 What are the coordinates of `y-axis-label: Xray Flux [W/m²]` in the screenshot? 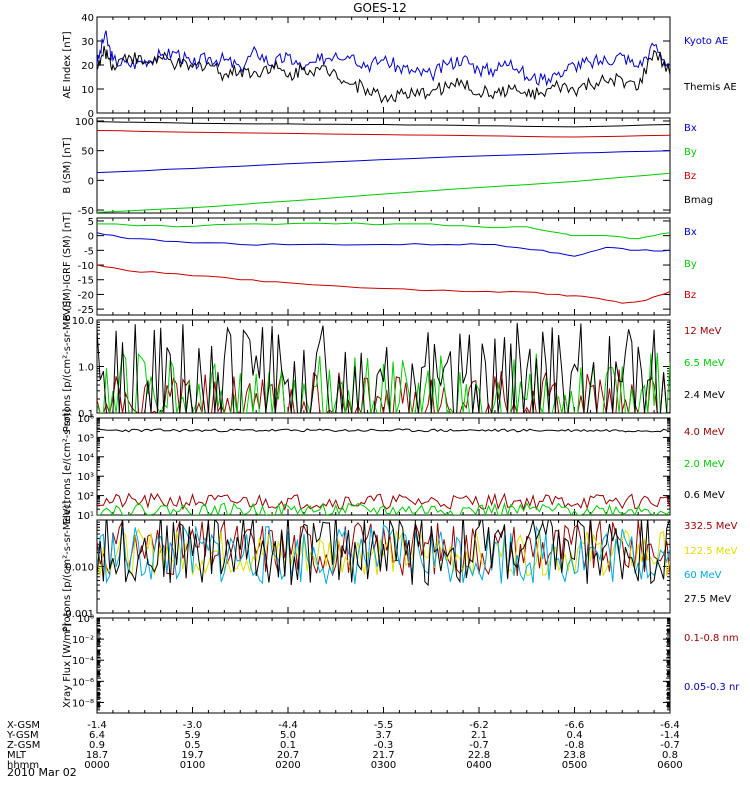 It's located at (67, 665).